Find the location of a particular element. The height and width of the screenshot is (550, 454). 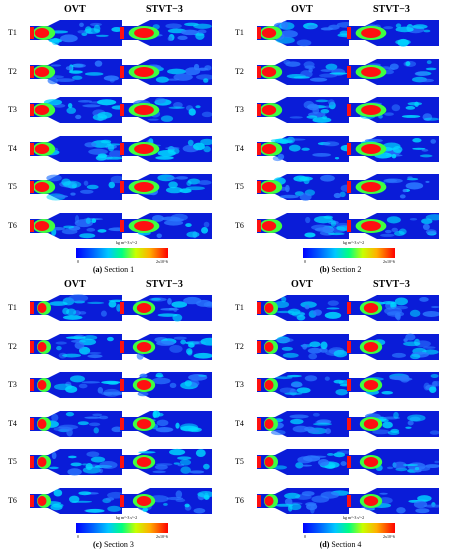

subfigure-caption: (b) Section 2 is located at coordinates (340, 269).